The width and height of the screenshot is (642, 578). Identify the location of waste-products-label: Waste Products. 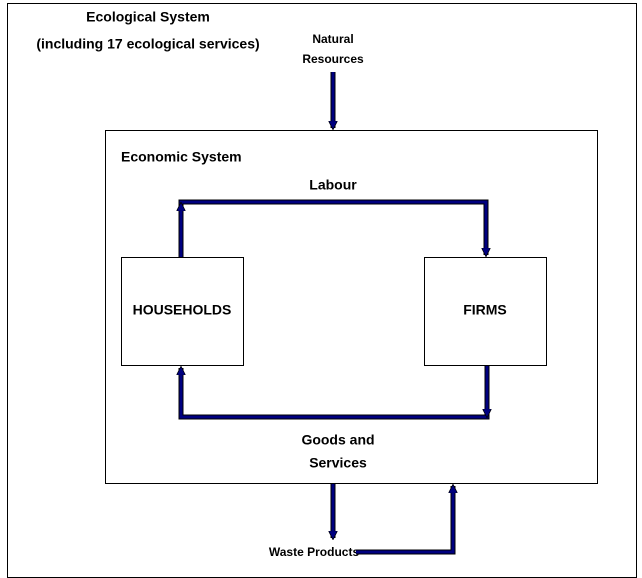
(314, 552).